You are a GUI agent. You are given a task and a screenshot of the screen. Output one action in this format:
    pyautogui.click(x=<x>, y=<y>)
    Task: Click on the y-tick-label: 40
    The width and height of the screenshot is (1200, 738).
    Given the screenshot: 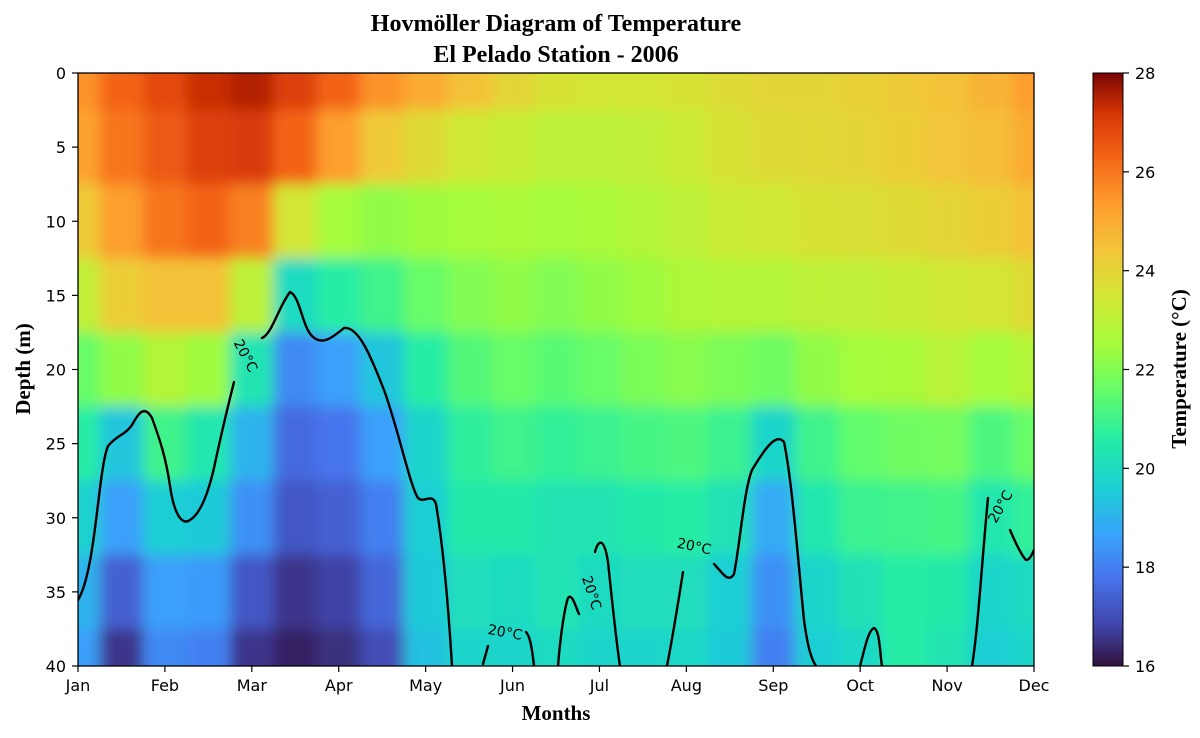 What is the action you would take?
    pyautogui.click(x=56, y=666)
    